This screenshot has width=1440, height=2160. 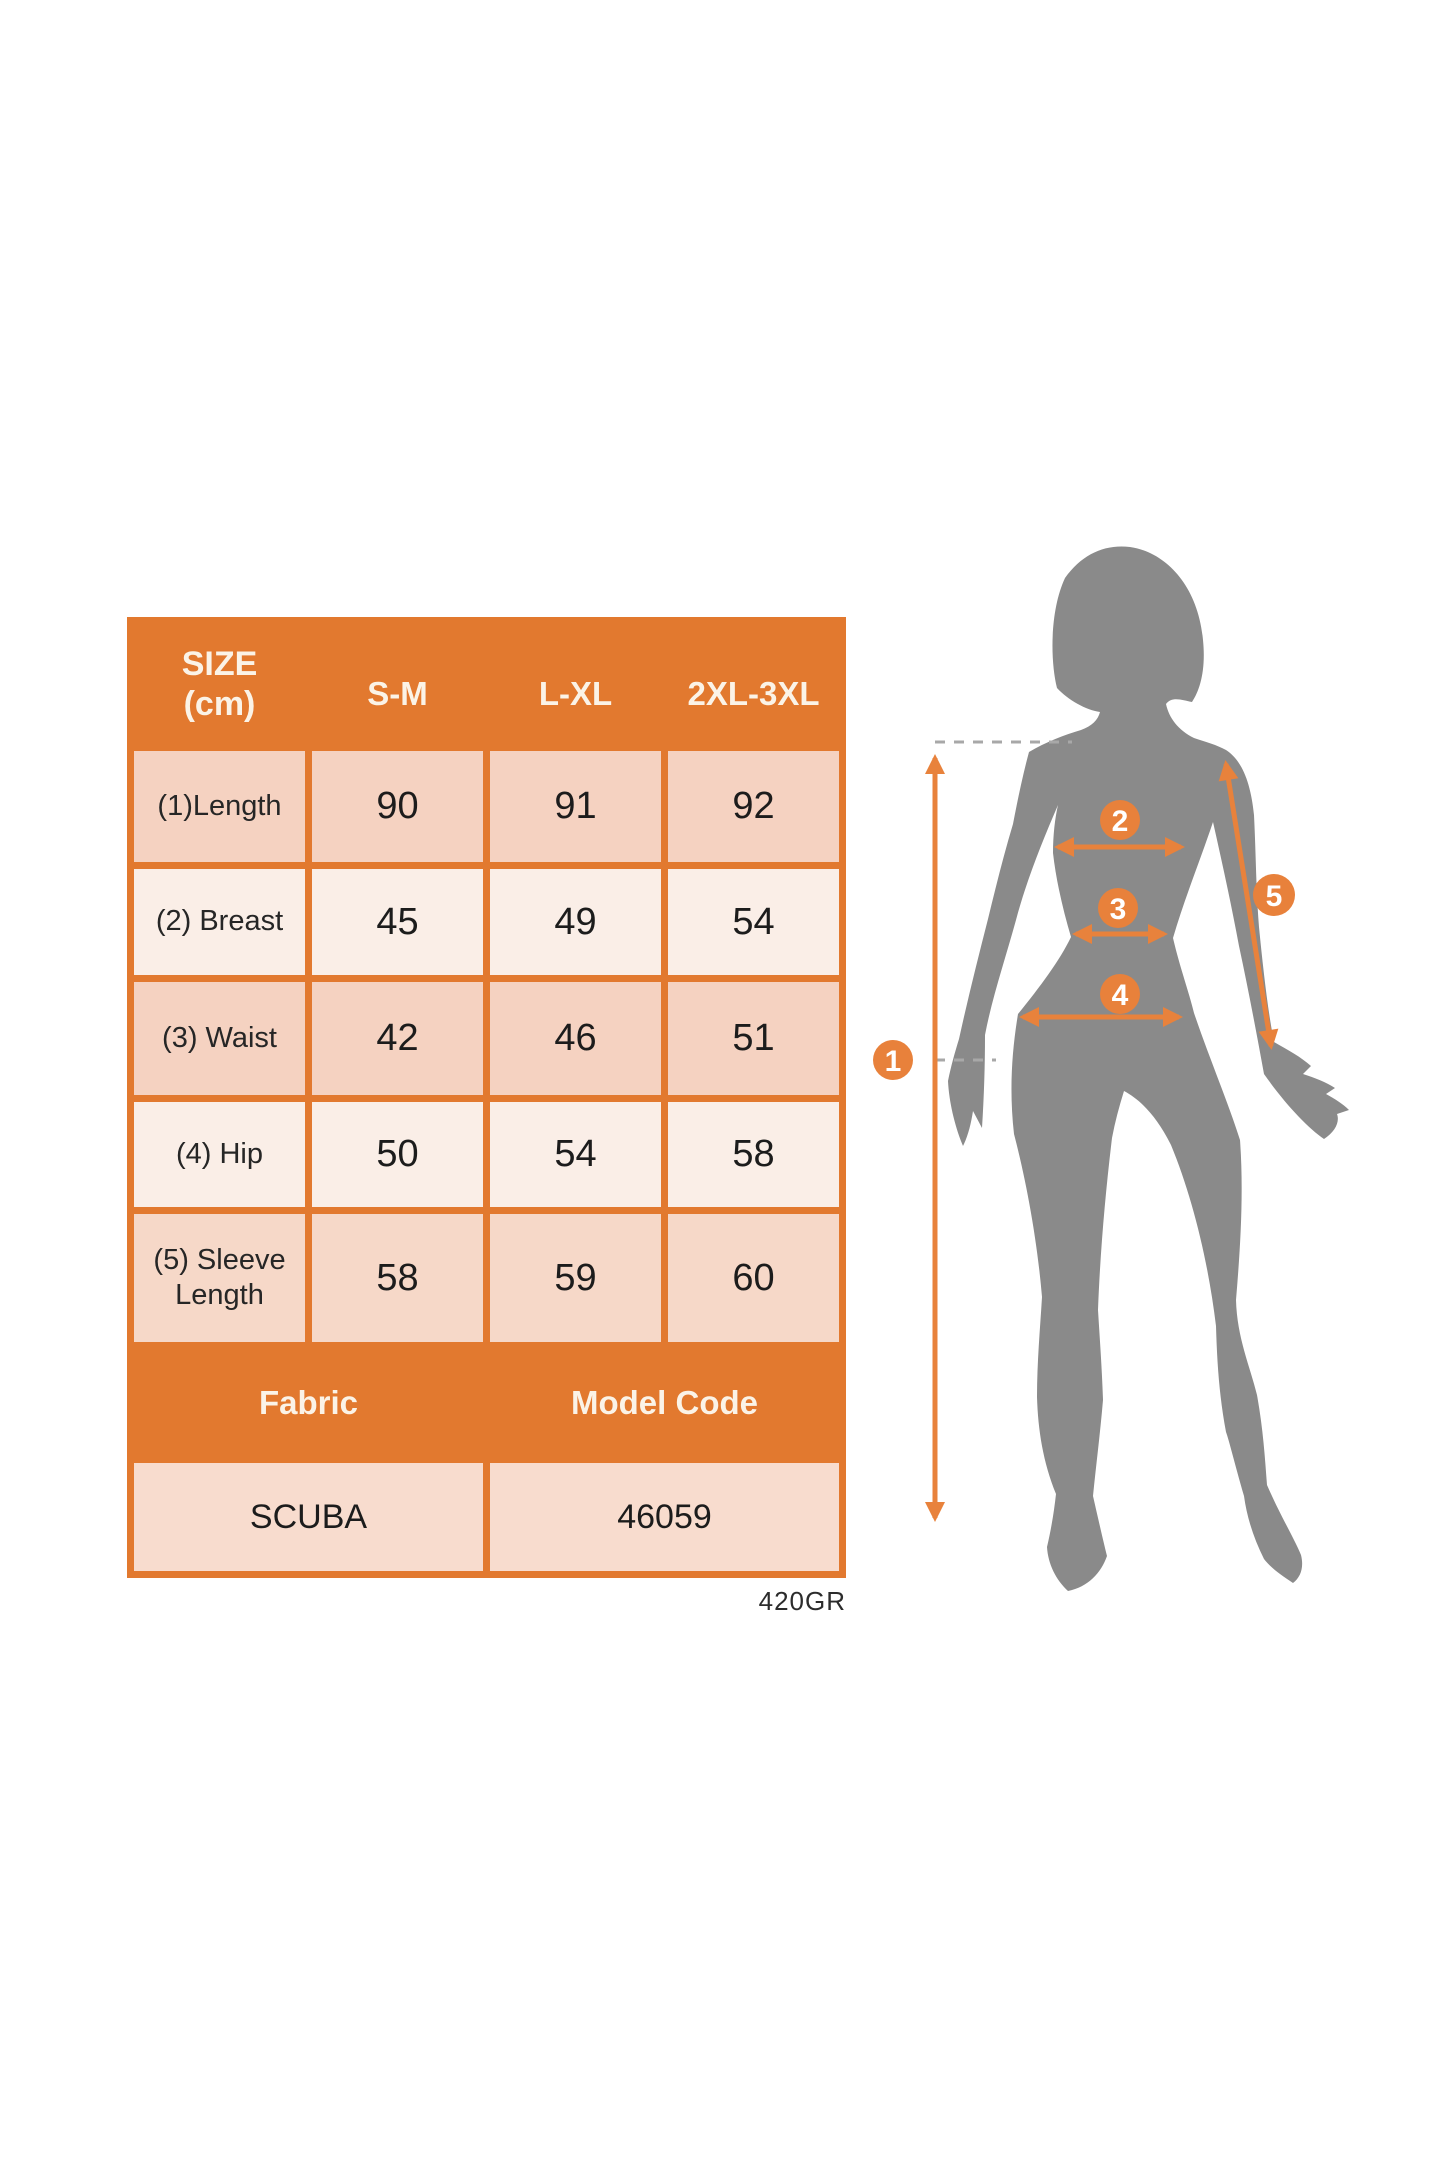 I want to click on header-col-s-m: S-M, so click(x=397, y=693).